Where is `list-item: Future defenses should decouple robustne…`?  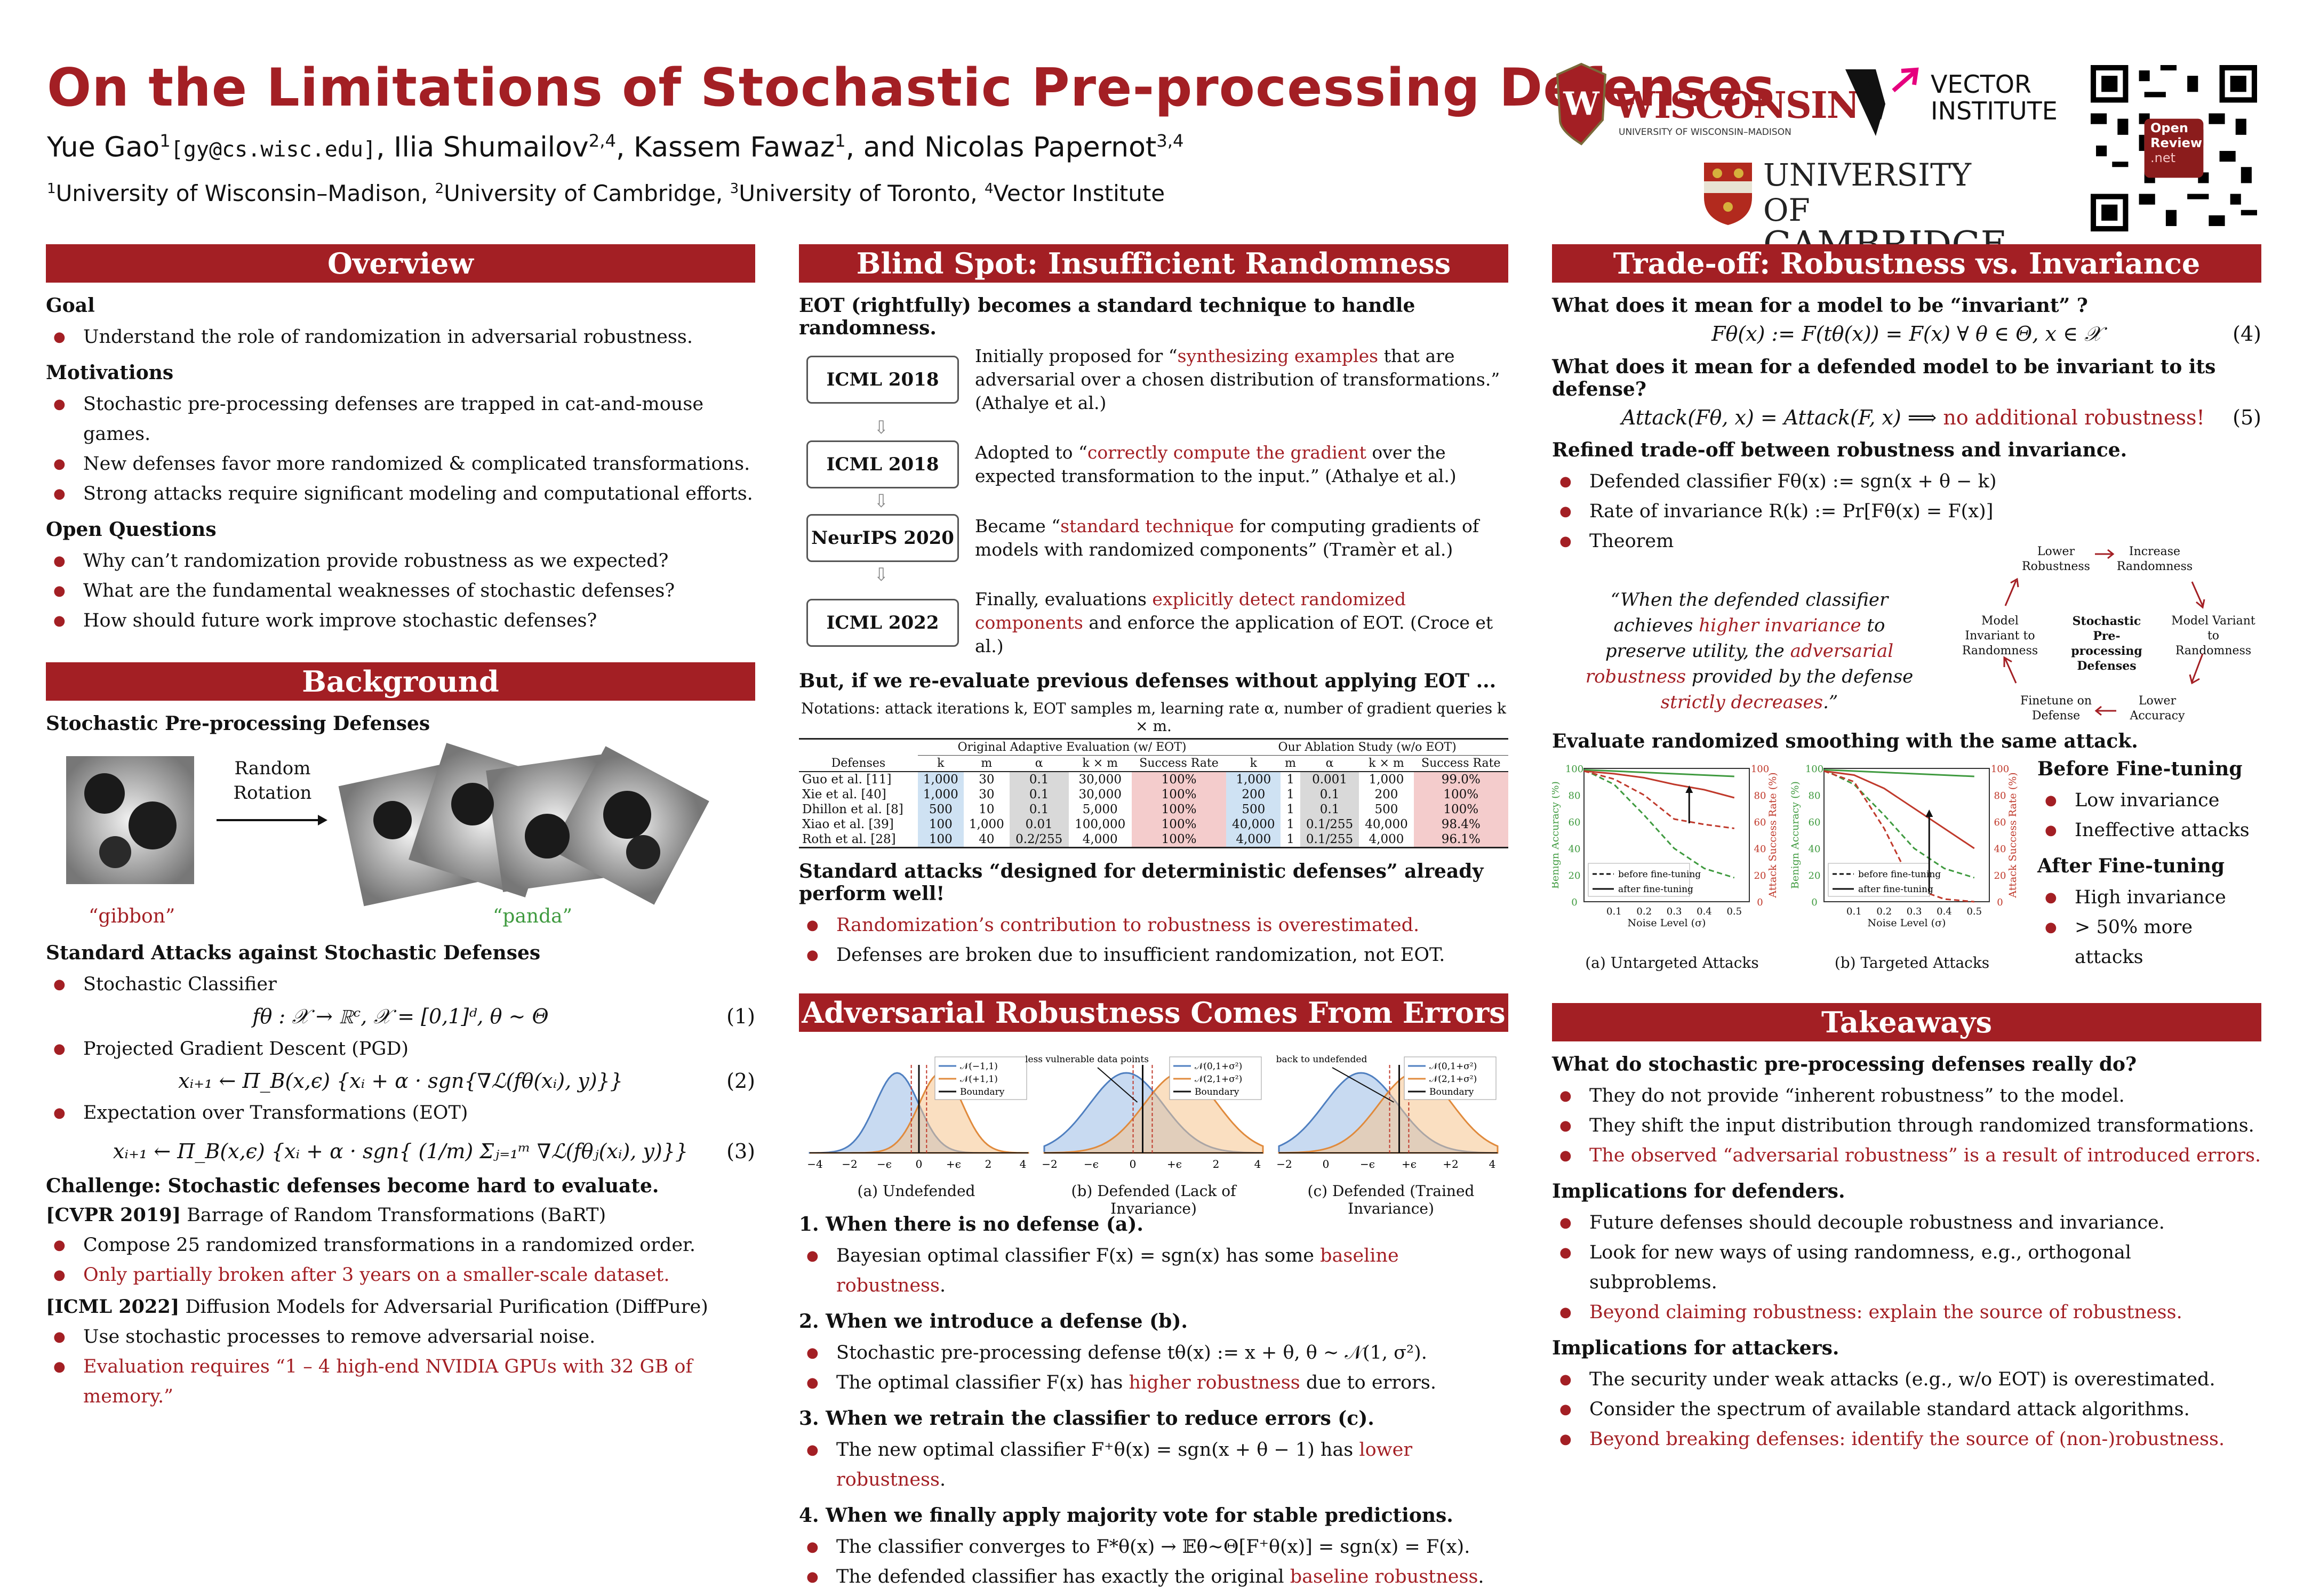 list-item: Future defenses should decouple robustne… is located at coordinates (1910, 1223).